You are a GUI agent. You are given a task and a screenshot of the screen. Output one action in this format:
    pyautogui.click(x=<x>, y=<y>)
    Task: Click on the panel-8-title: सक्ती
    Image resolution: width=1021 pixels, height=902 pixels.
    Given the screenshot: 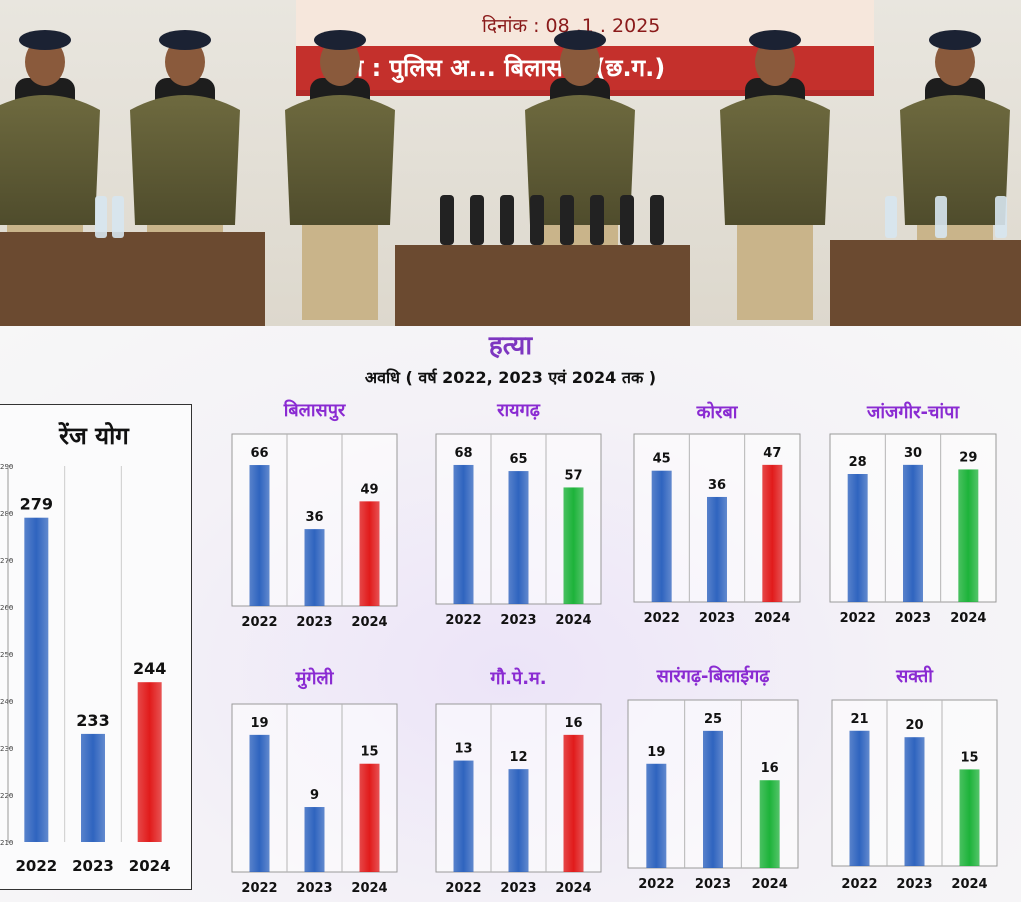 What is the action you would take?
    pyautogui.click(x=914, y=676)
    